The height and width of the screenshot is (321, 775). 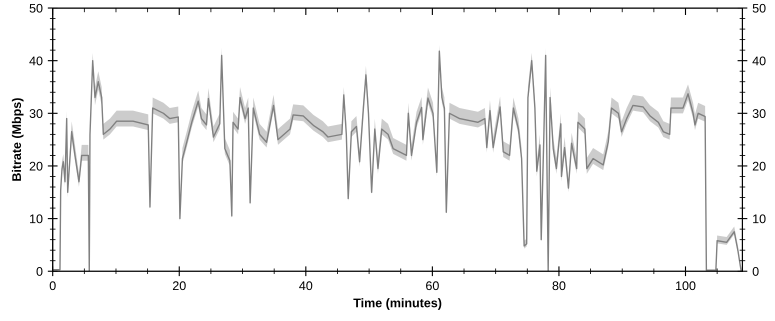 What do you see at coordinates (686, 285) in the screenshot?
I see `x-tick-label: 100` at bounding box center [686, 285].